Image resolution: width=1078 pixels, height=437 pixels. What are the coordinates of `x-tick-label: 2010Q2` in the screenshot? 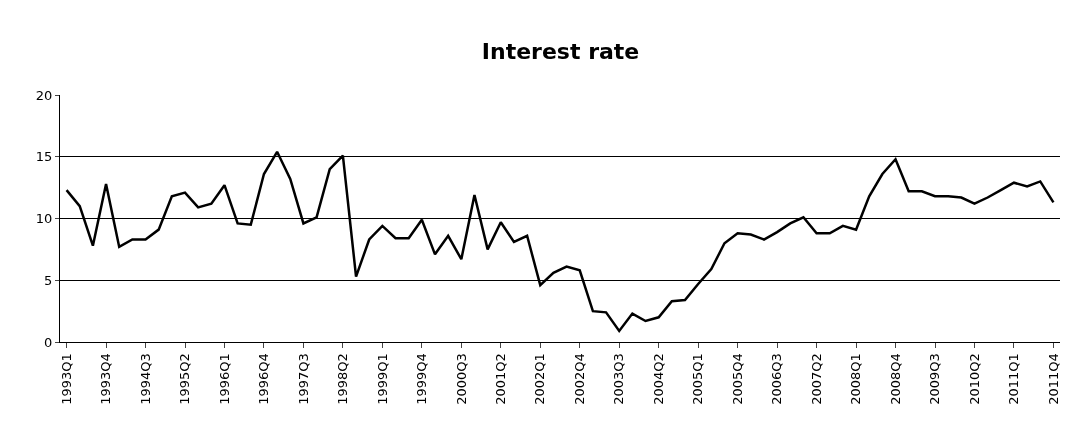 It's located at (974, 379).